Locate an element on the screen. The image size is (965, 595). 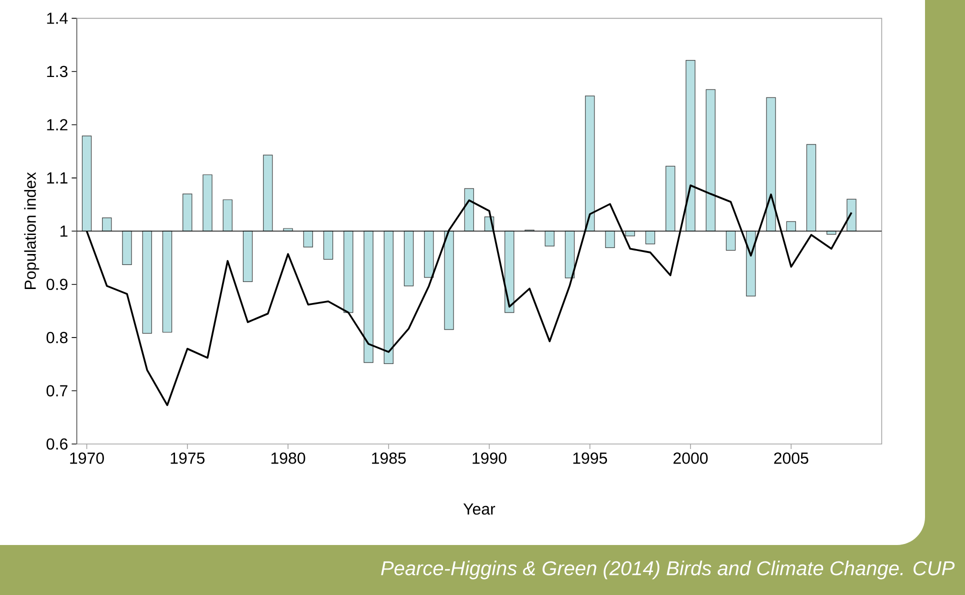
x-tick-label: 1990 is located at coordinates (489, 458).